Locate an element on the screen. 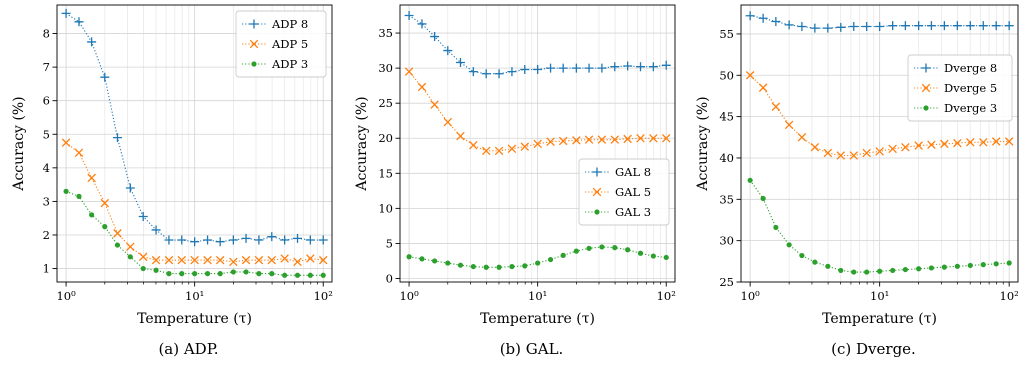 The height and width of the screenshot is (368, 1026). y-tick-label: 30 is located at coordinates (385, 68).